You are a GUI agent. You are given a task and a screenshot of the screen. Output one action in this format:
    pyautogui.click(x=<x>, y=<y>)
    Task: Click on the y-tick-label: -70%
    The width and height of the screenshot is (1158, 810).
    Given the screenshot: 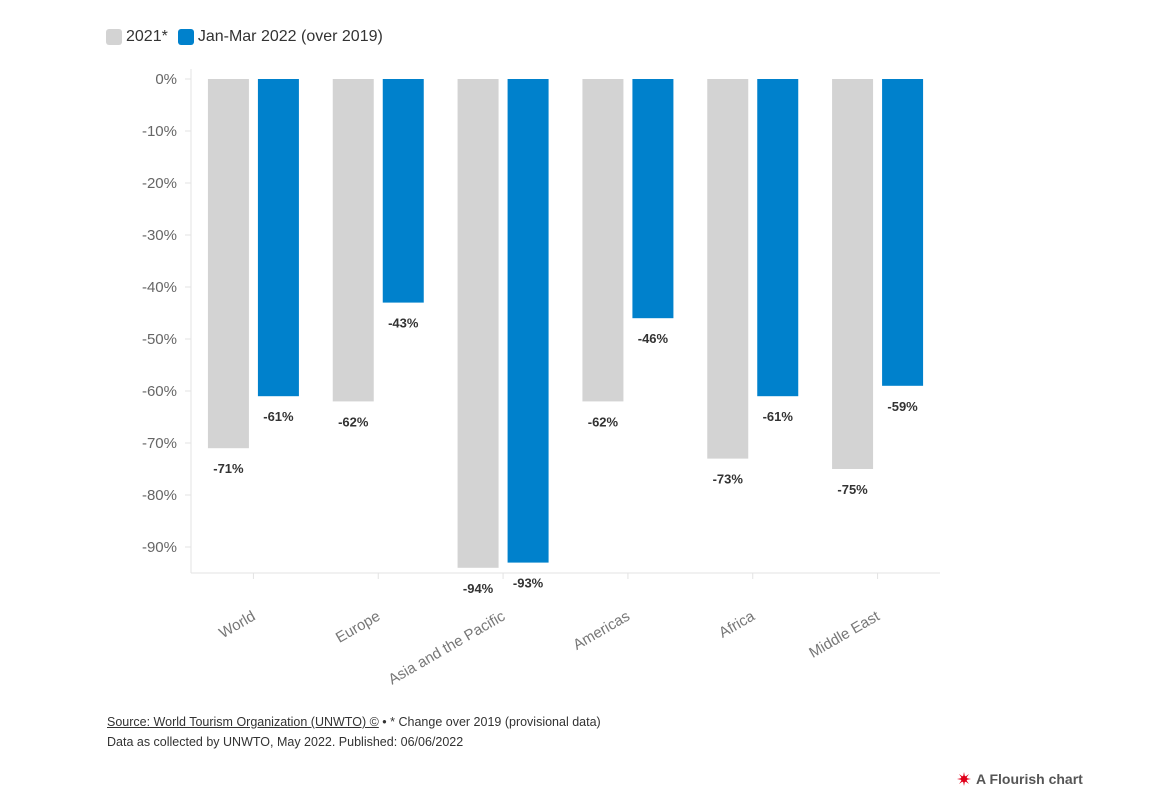 What is the action you would take?
    pyautogui.click(x=159, y=443)
    